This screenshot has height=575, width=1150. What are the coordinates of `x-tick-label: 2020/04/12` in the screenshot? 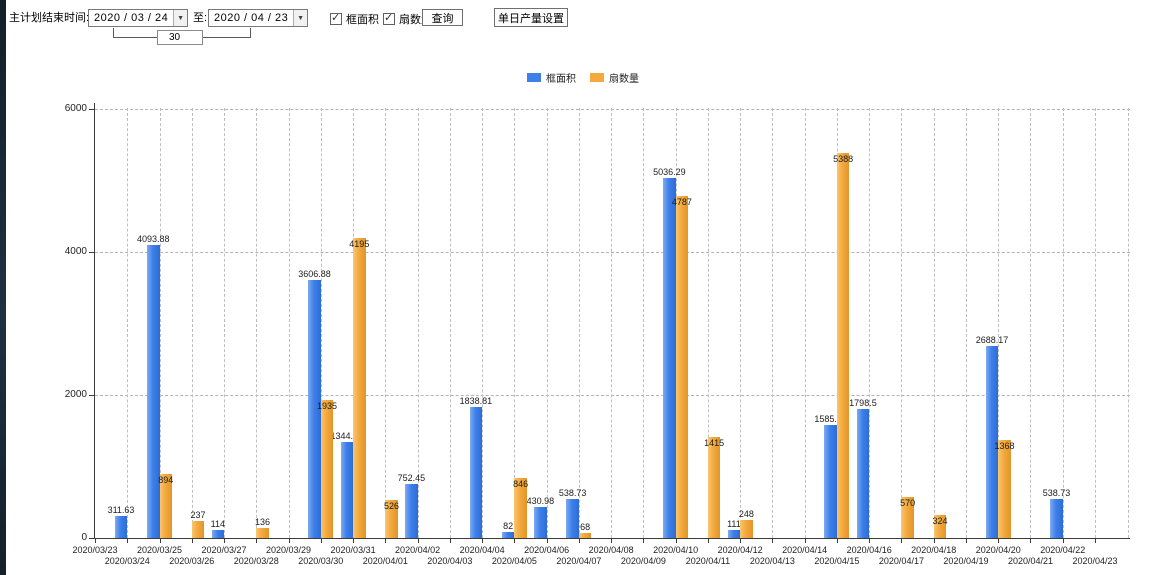 It's located at (740, 550).